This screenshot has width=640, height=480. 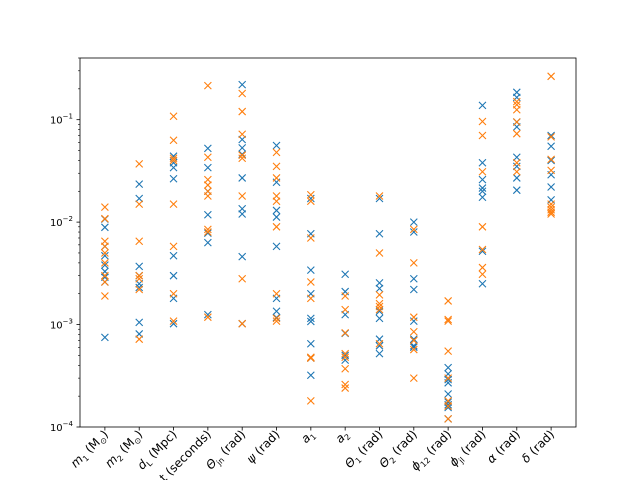 I want to click on y-tick-exponent: −3, so click(x=68, y=322).